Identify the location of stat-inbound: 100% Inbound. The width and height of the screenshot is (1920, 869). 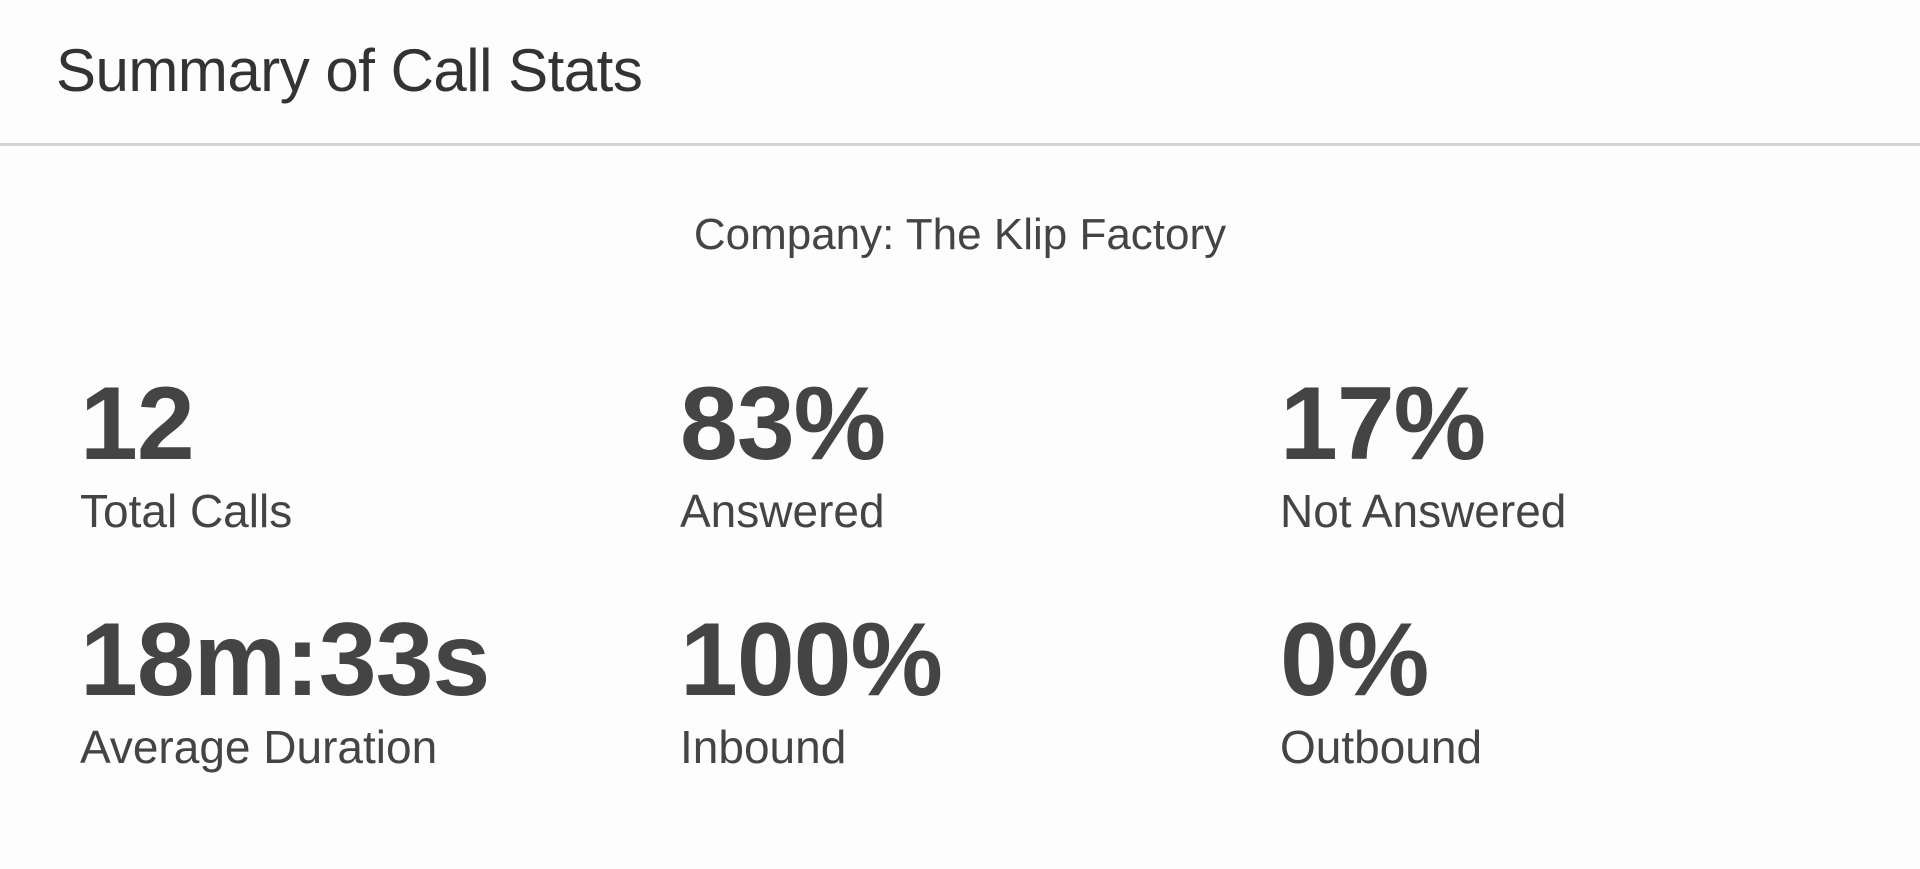
(811, 687).